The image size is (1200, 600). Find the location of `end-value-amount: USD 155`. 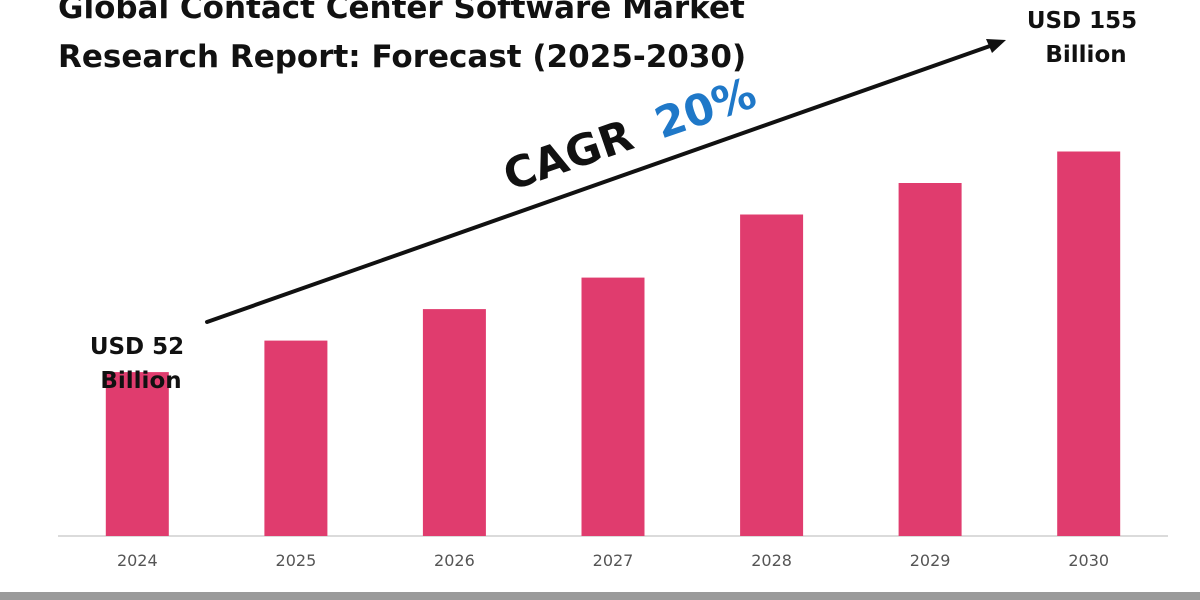

end-value-amount: USD 155 is located at coordinates (1082, 21).